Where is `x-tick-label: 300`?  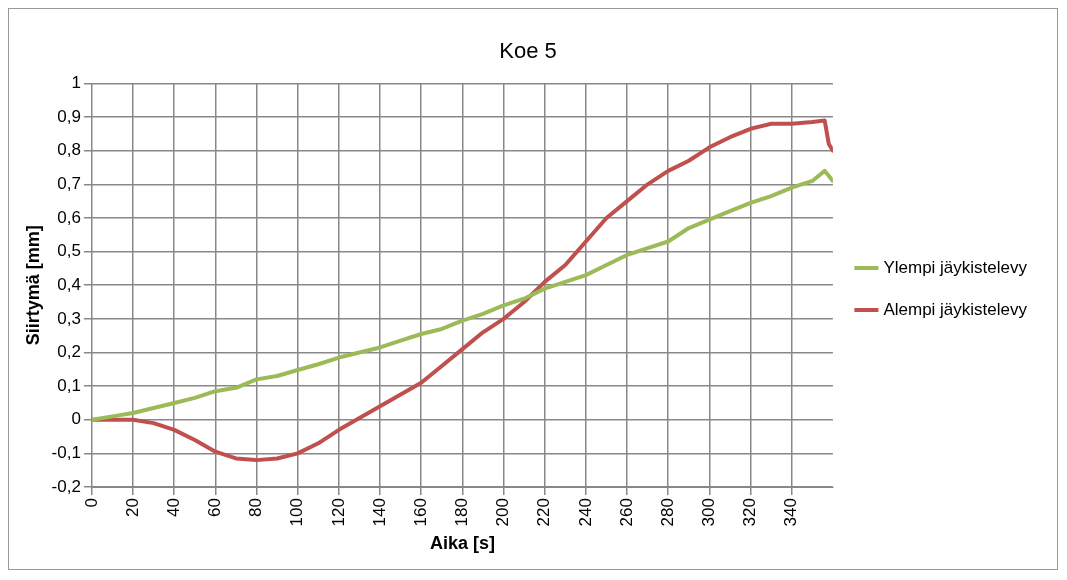
x-tick-label: 300 is located at coordinates (709, 512).